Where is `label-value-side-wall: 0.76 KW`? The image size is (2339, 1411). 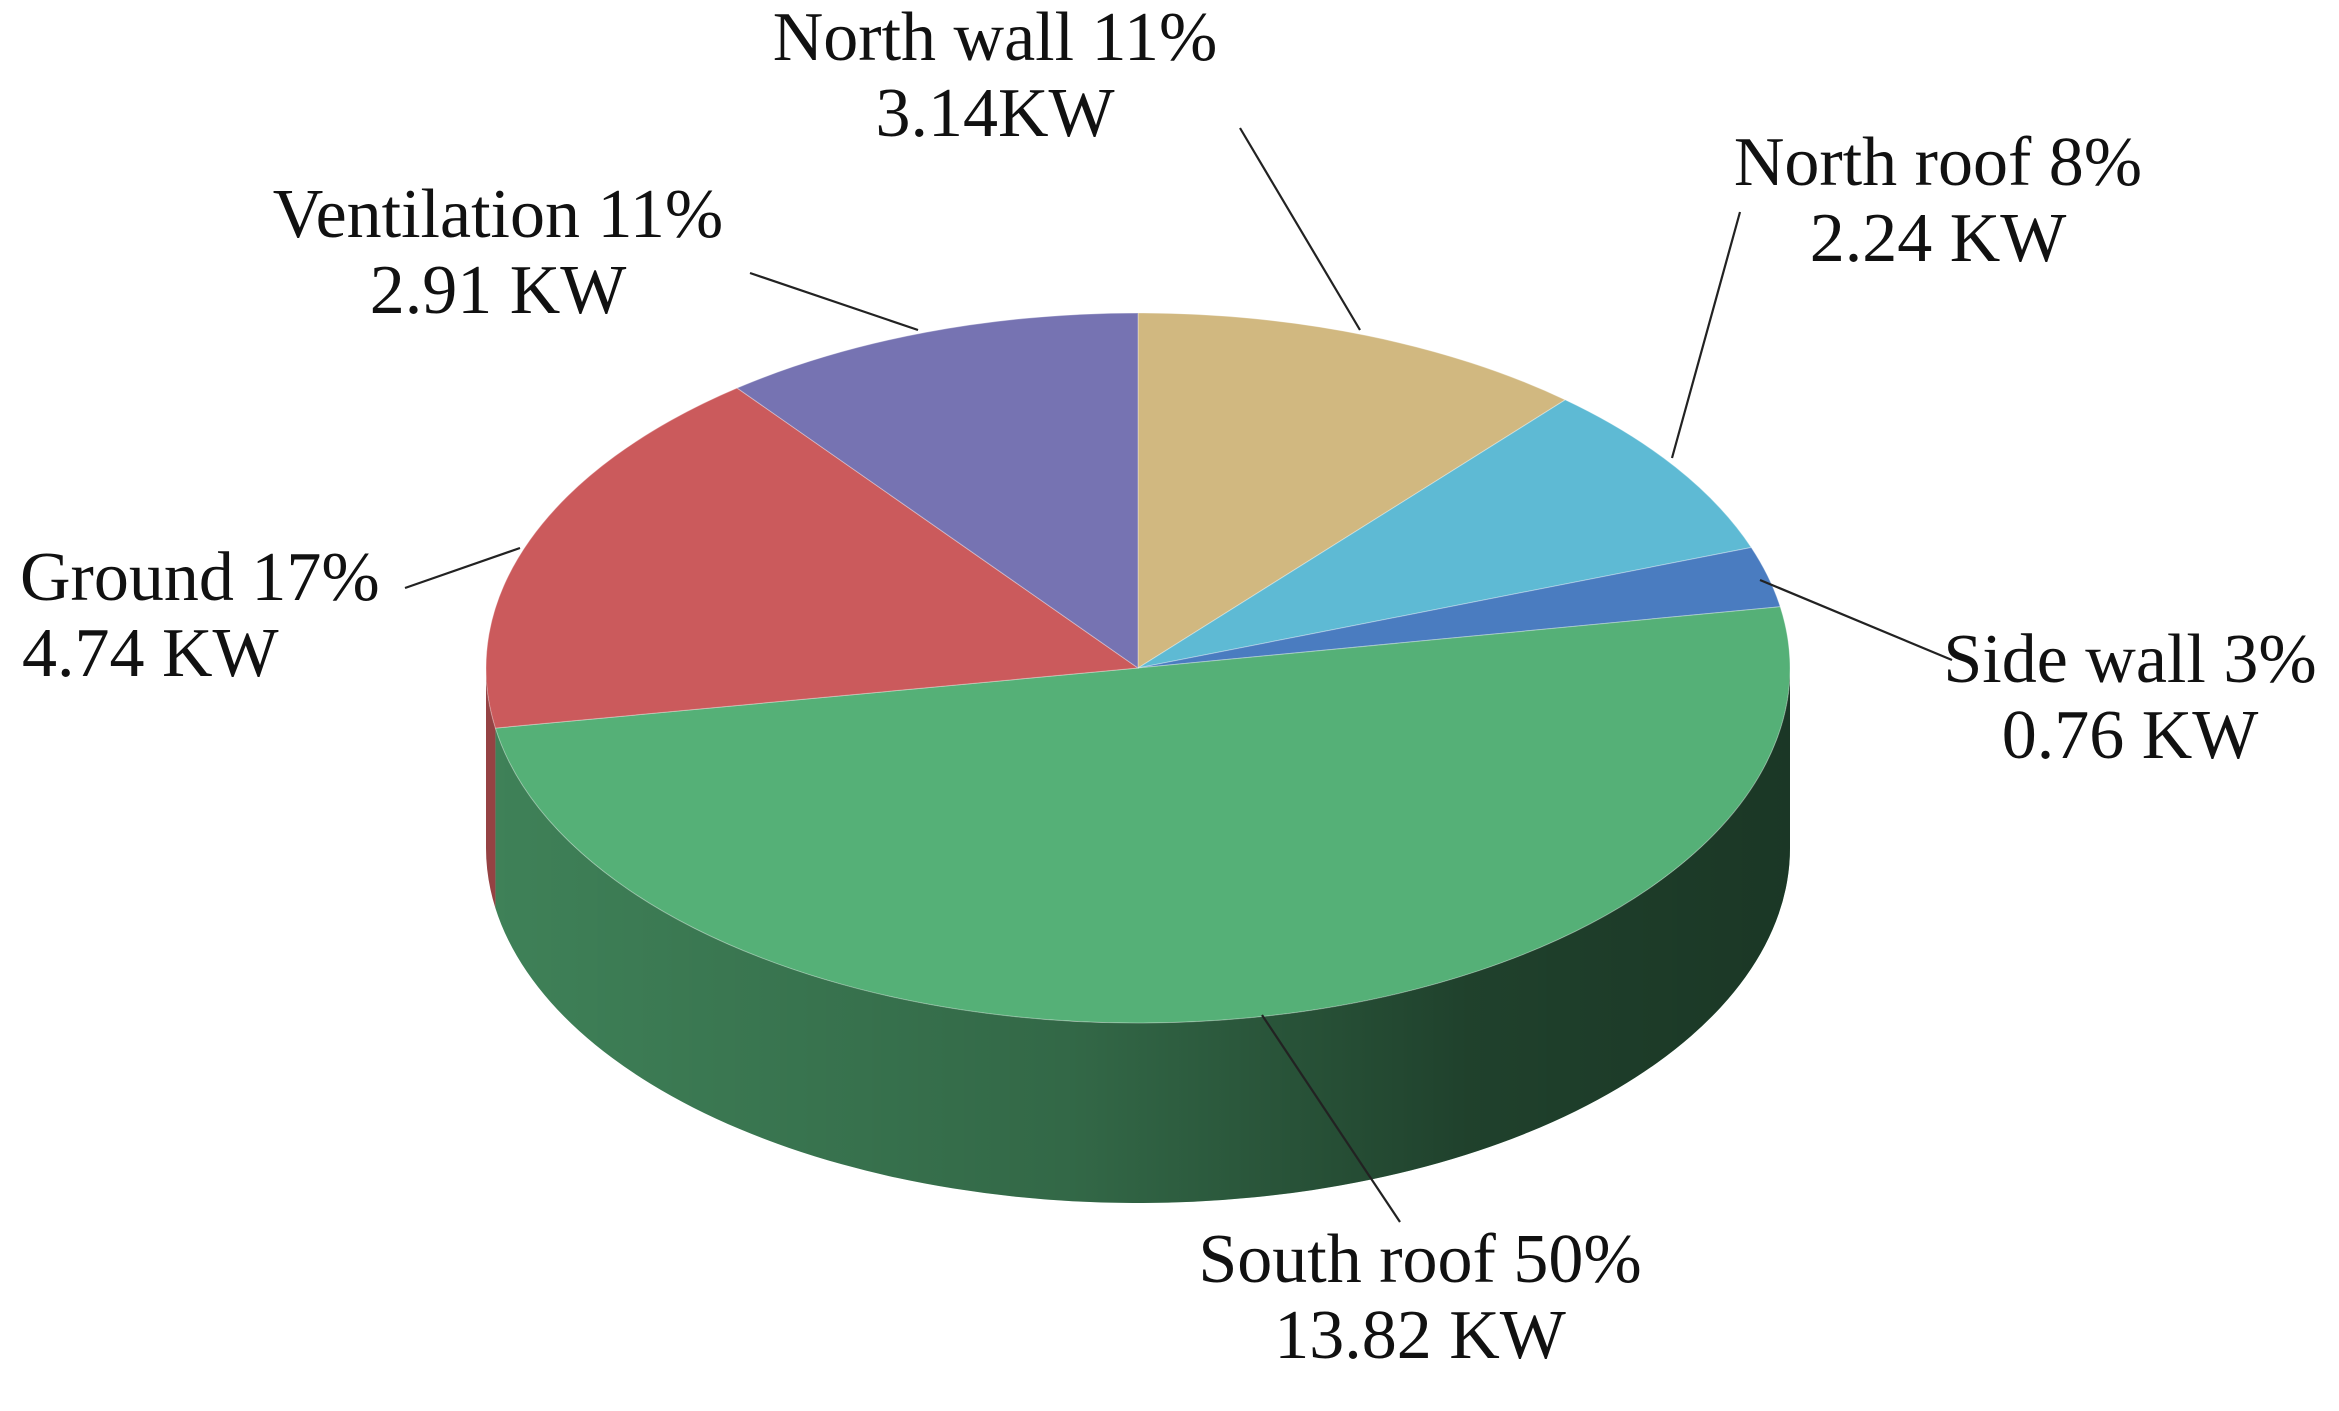
label-value-side-wall: 0.76 KW is located at coordinates (2130, 735).